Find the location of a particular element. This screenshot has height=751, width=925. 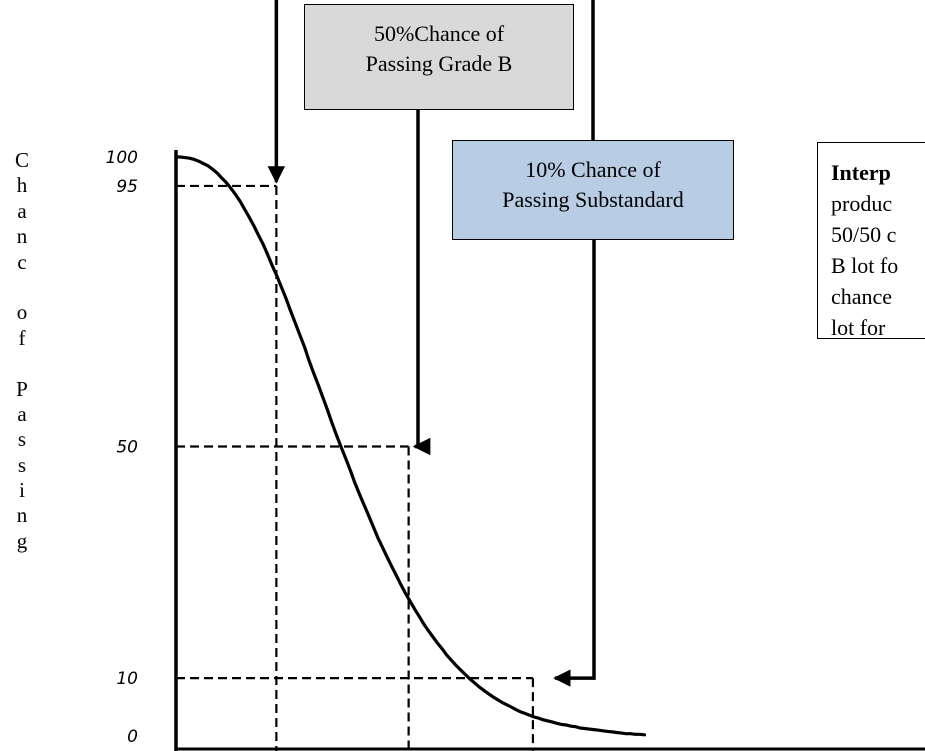

interpretation-line-3: B lot fo is located at coordinates (865, 265).